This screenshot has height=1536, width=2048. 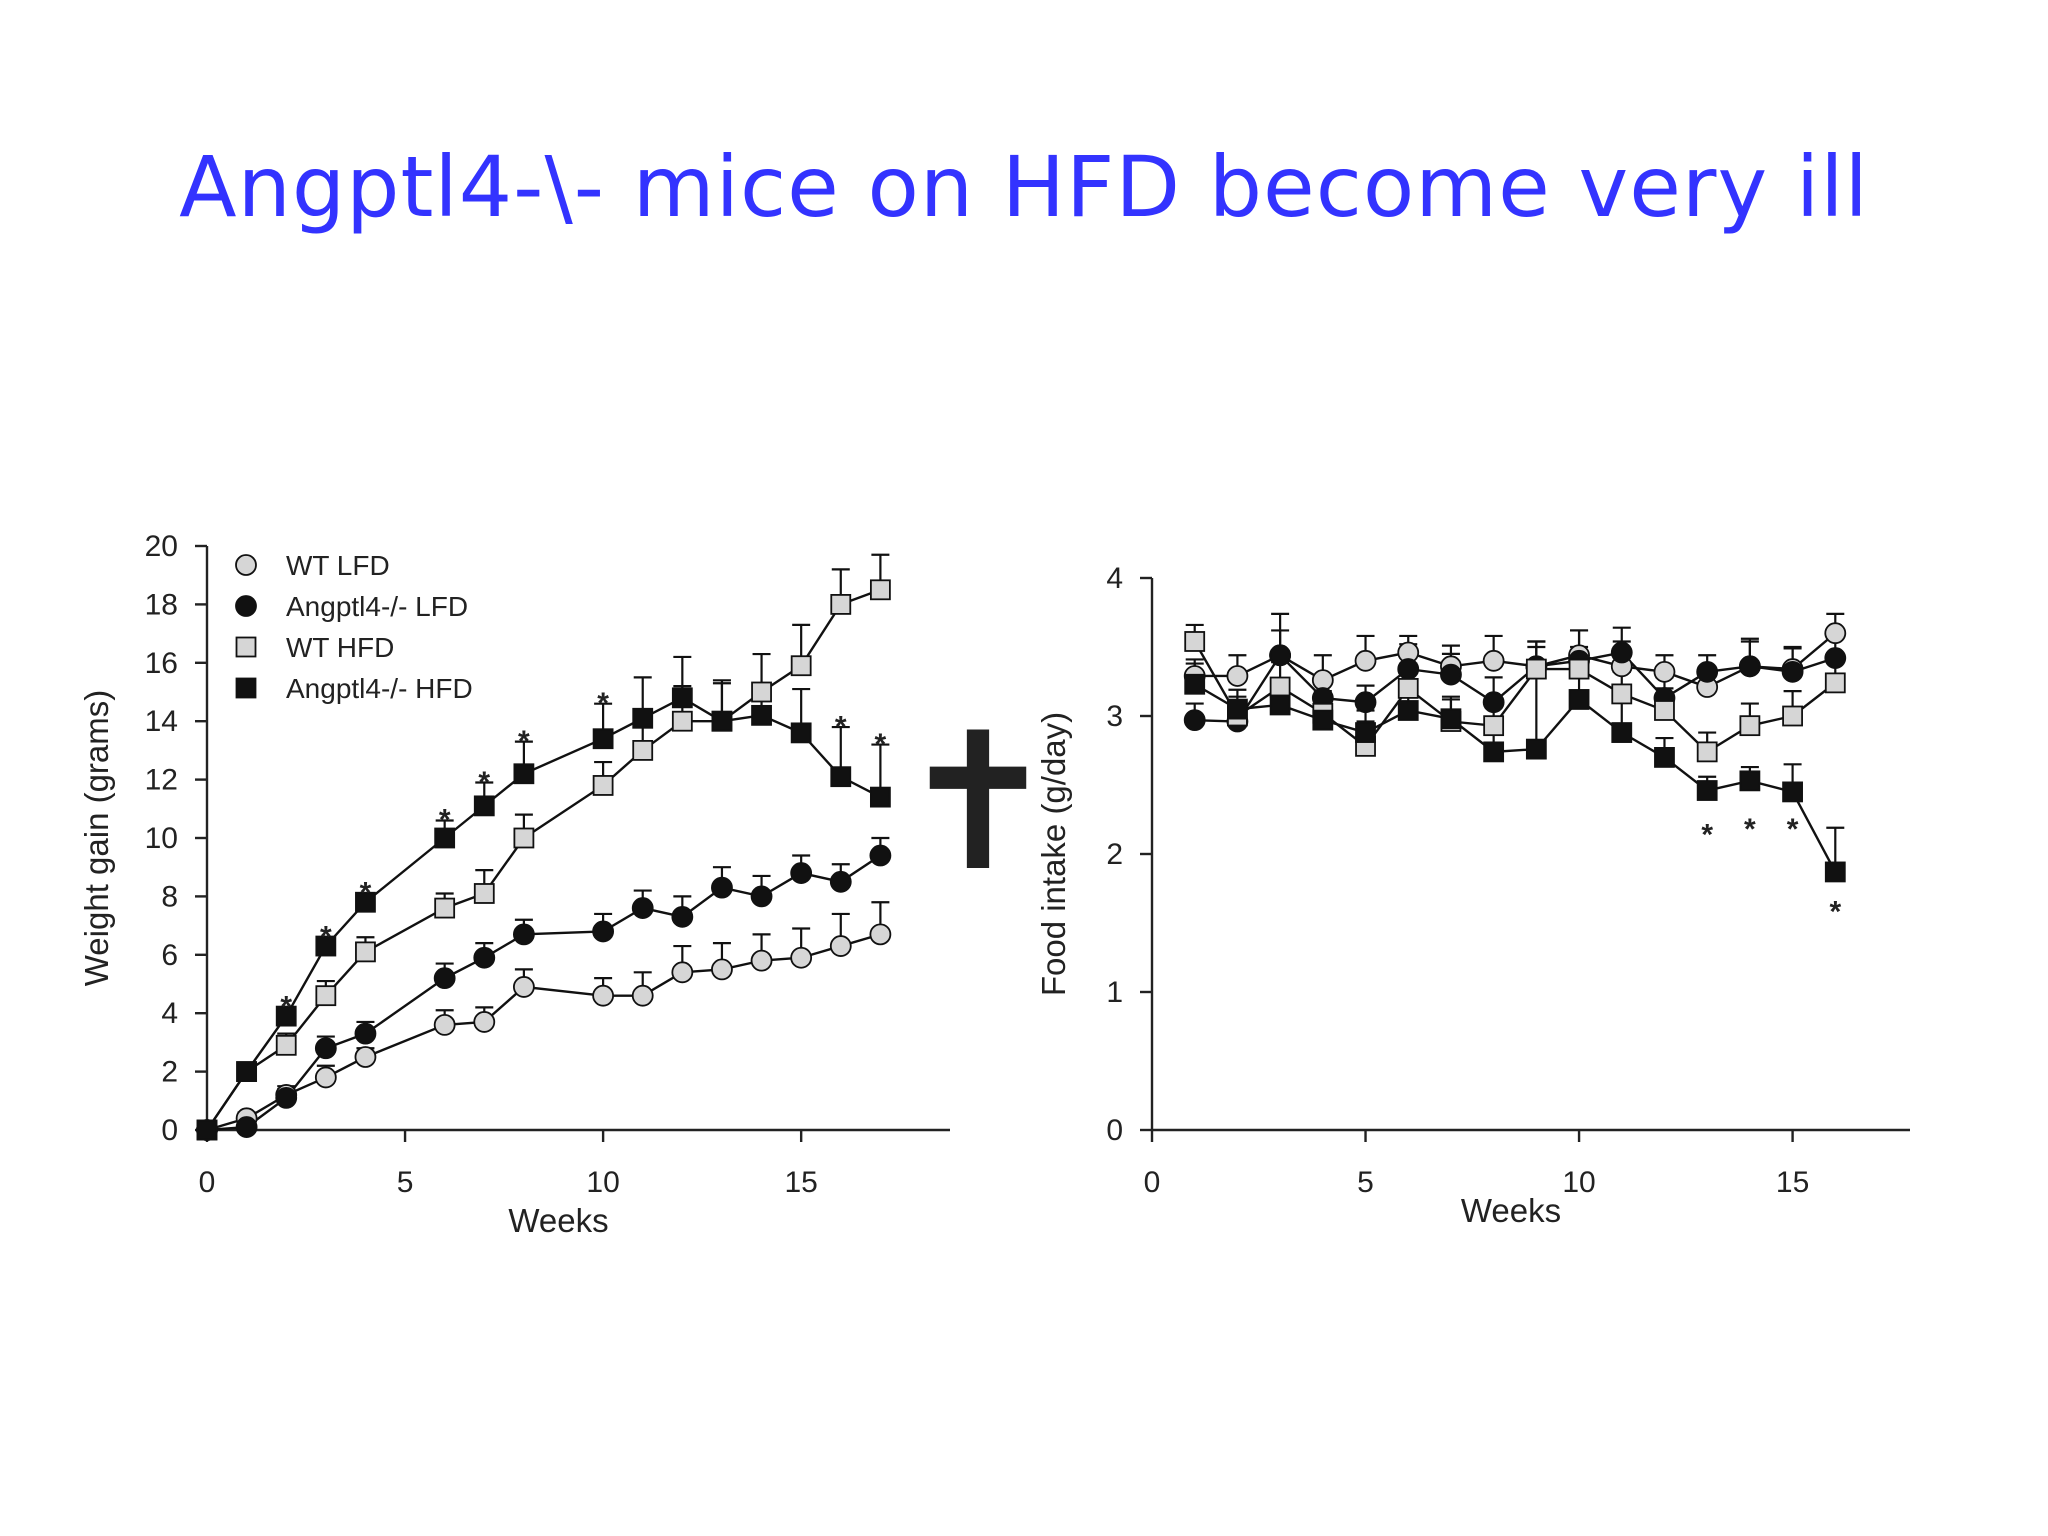 What do you see at coordinates (246, 606) in the screenshot?
I see `legend-marker-ko_lfd` at bounding box center [246, 606].